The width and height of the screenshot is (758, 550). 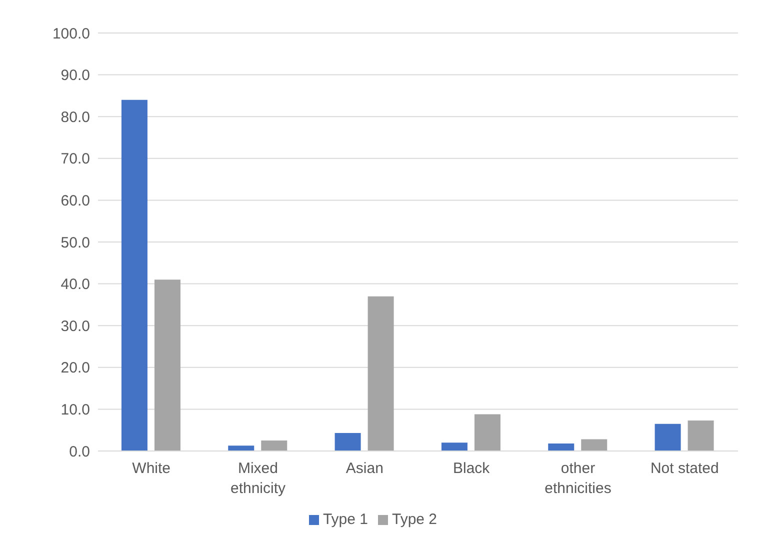 What do you see at coordinates (75, 285) in the screenshot?
I see `y-tick-label: 40.0` at bounding box center [75, 285].